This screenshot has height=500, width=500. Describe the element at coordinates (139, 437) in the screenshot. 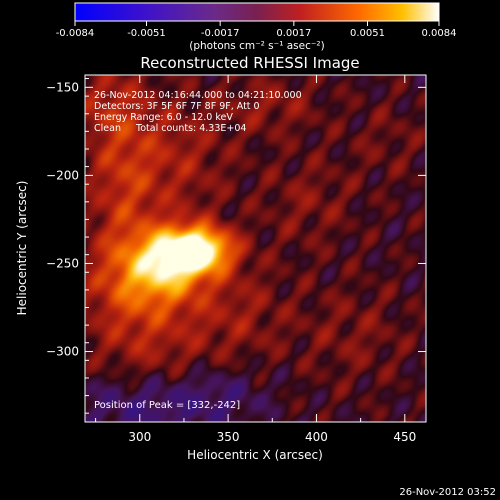

I see `x-tick-label: 300` at that location.